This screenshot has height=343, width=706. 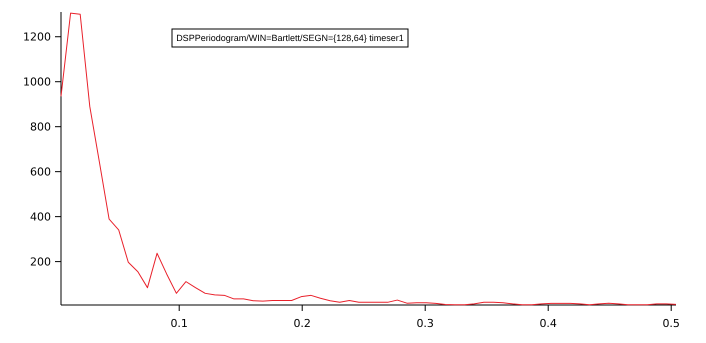 I want to click on x-tick-label: 0.2, so click(x=302, y=323).